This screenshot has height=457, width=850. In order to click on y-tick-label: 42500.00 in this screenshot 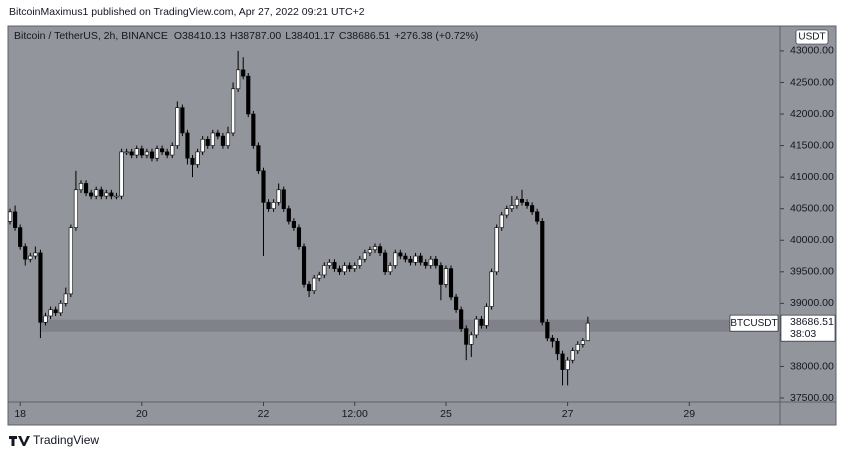, I will do `click(812, 82)`.